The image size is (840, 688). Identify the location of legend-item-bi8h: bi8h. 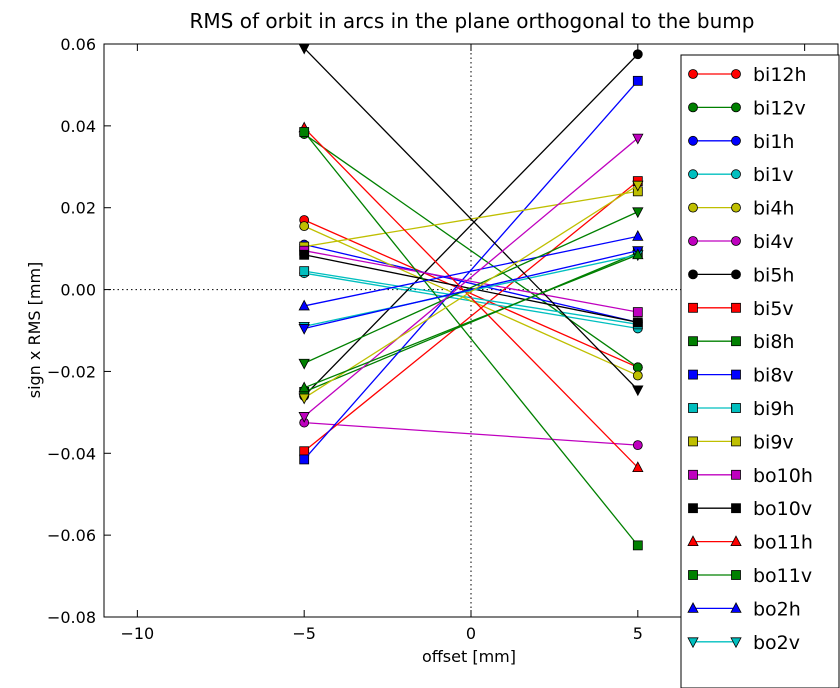
(741, 342).